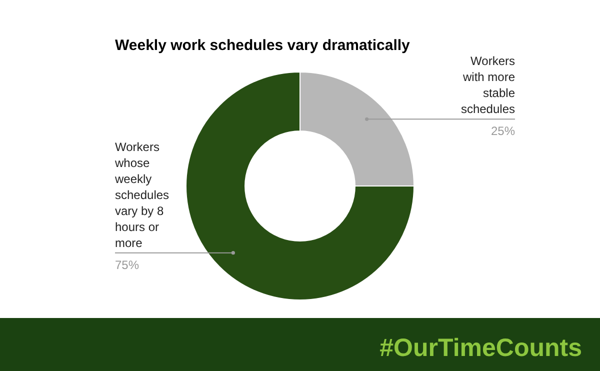 This screenshot has height=371, width=600. Describe the element at coordinates (263, 45) in the screenshot. I see `chart-title: Weekly work schedules vary dramatically` at that location.